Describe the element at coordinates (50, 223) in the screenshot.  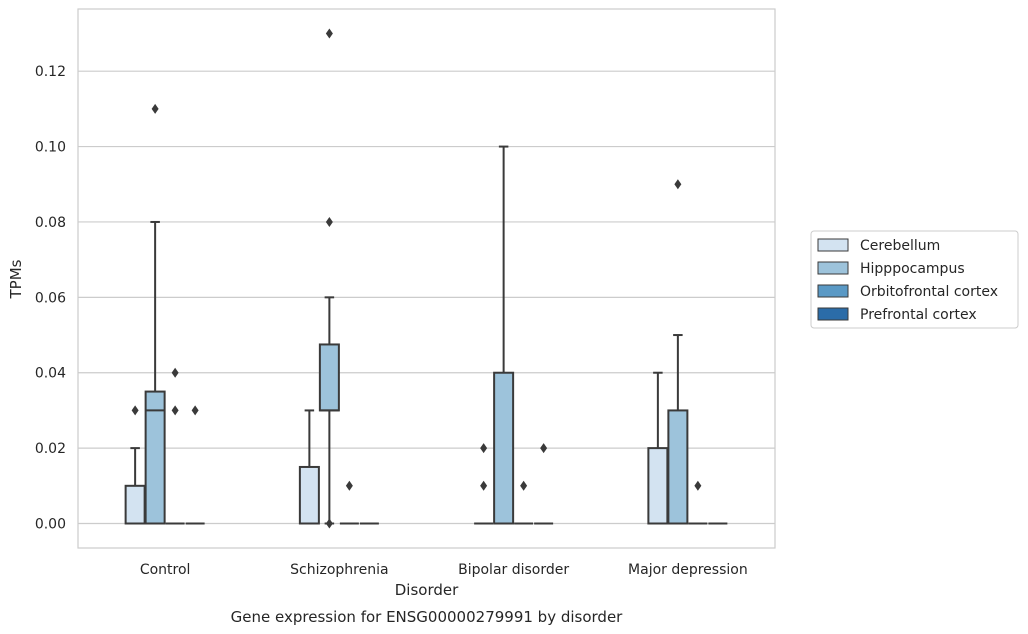
I see `y-tick-label: 0.08` at that location.